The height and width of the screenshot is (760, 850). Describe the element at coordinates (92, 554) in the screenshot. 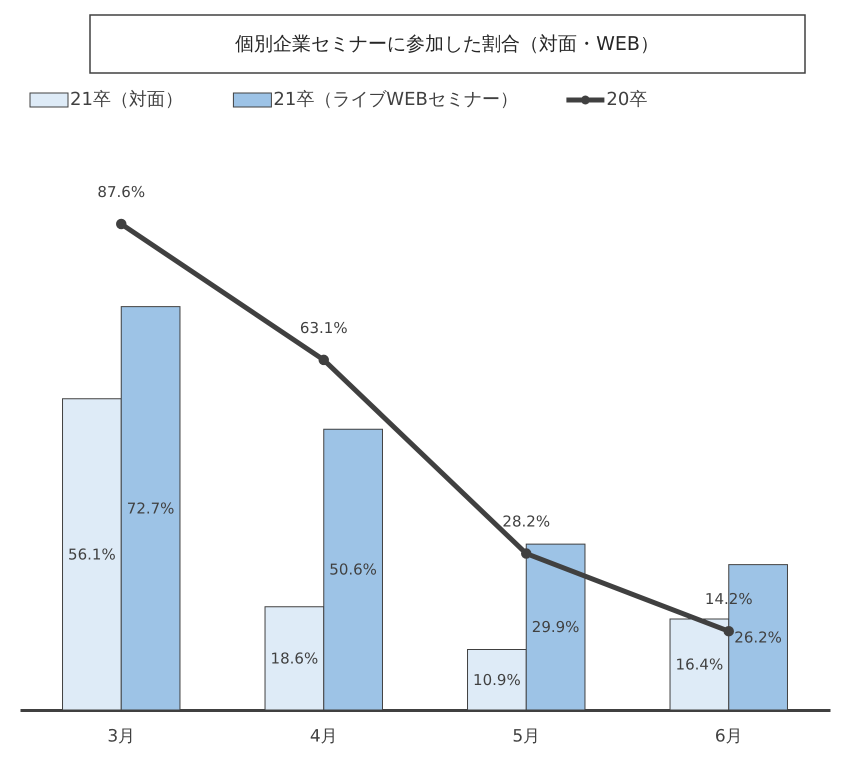

I see `data-label: 56.1%` at that location.